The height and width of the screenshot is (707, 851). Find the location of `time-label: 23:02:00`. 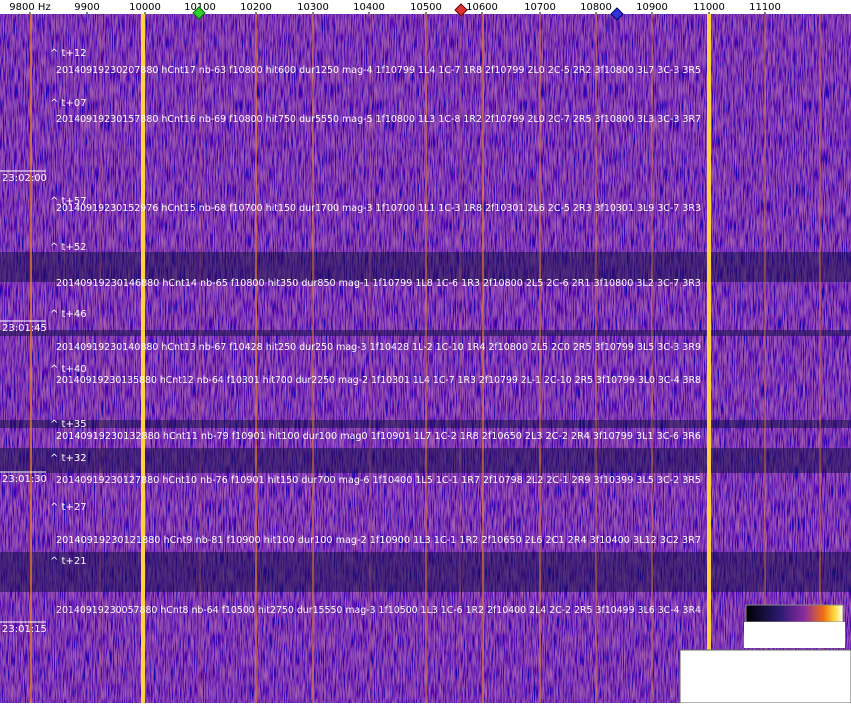

time-label: 23:02:00 is located at coordinates (24, 178).